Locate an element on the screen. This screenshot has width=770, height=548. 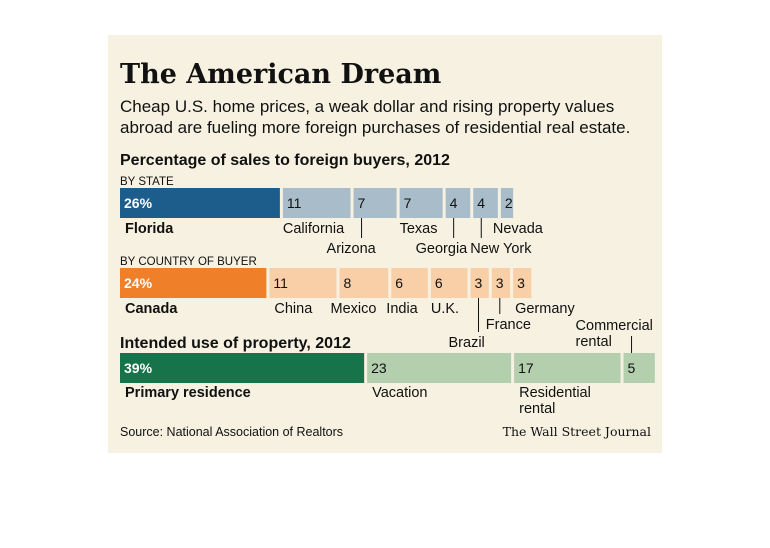
source-note: Source: National Association of Realtors is located at coordinates (231, 432).